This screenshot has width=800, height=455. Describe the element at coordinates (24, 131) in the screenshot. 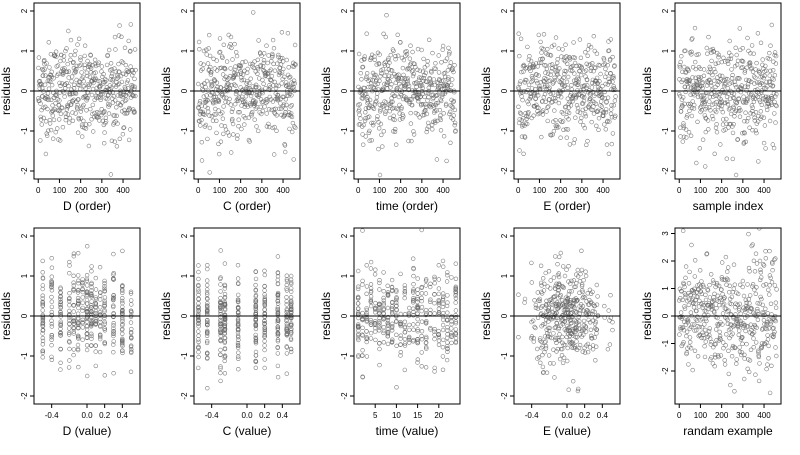

I see `y-tick-label: -1` at that location.